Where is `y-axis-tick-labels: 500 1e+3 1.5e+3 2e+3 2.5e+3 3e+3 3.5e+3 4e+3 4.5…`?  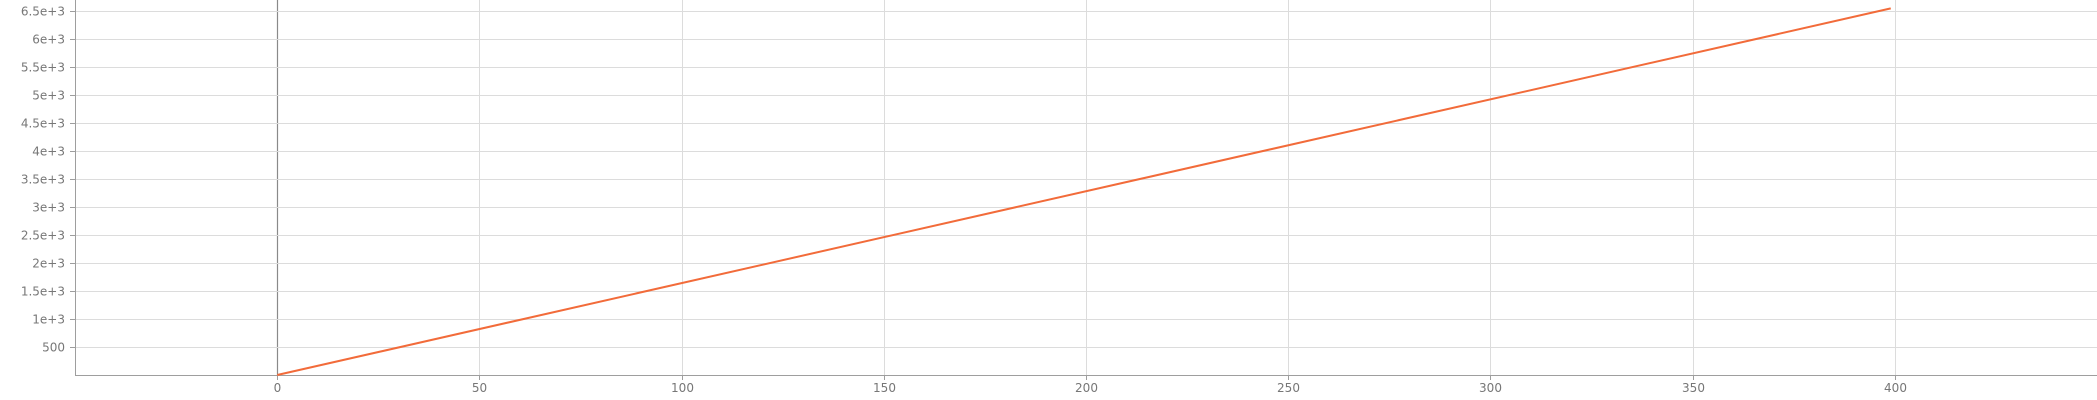
y-axis-tick-labels: 500 1e+3 1.5e+3 2e+3 2.5e+3 3e+3 3.5e+3 4e+3 4.5… is located at coordinates (43, 180).